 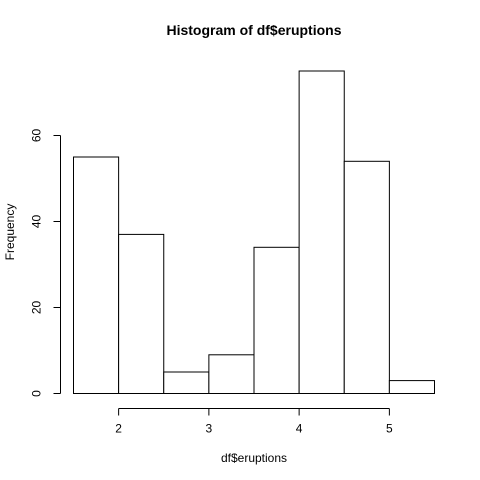 I want to click on x-tick-label: 4, so click(x=299, y=429).